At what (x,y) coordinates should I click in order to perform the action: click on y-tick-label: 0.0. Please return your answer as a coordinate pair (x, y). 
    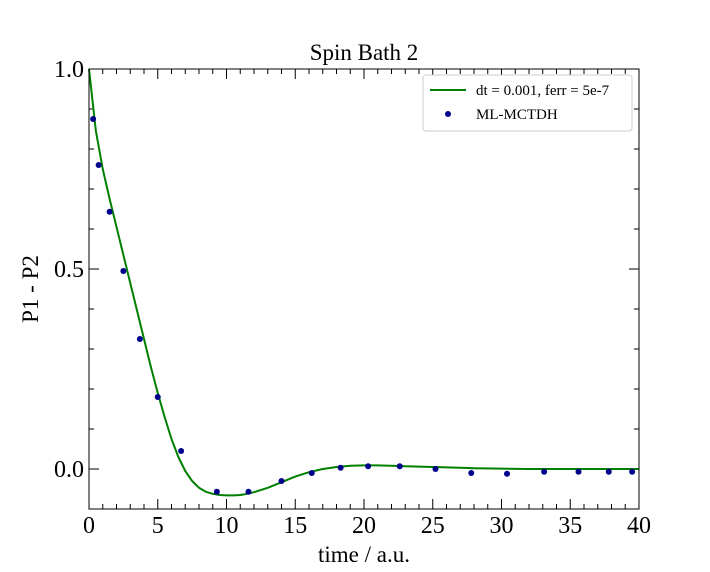
    Looking at the image, I should click on (69, 470).